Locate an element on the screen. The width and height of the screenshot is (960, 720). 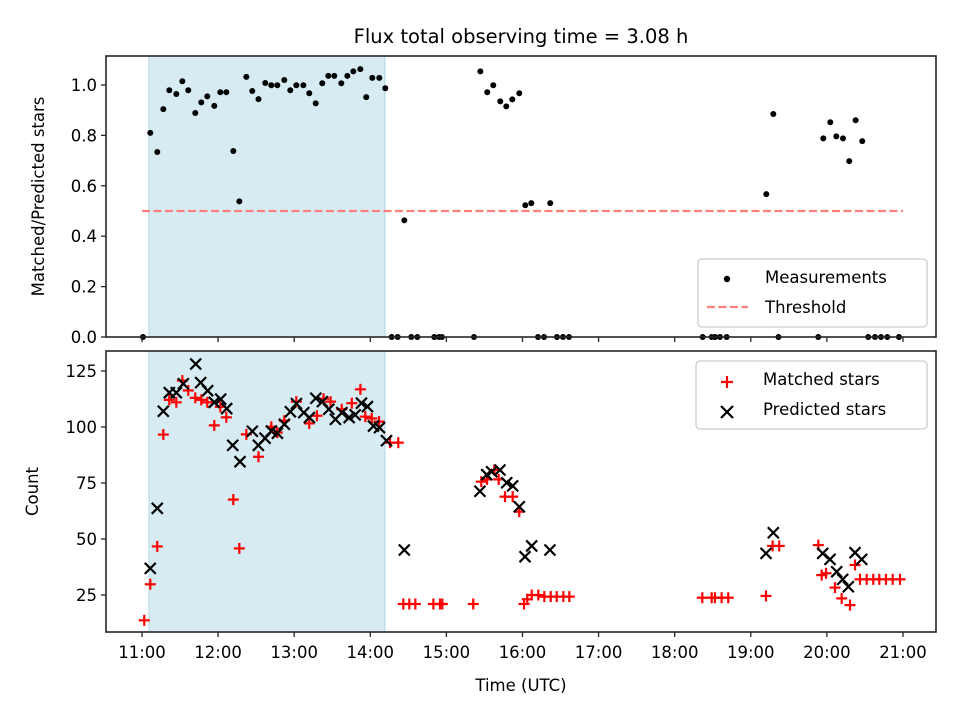
x-tick-label: 18:00 is located at coordinates (675, 652).